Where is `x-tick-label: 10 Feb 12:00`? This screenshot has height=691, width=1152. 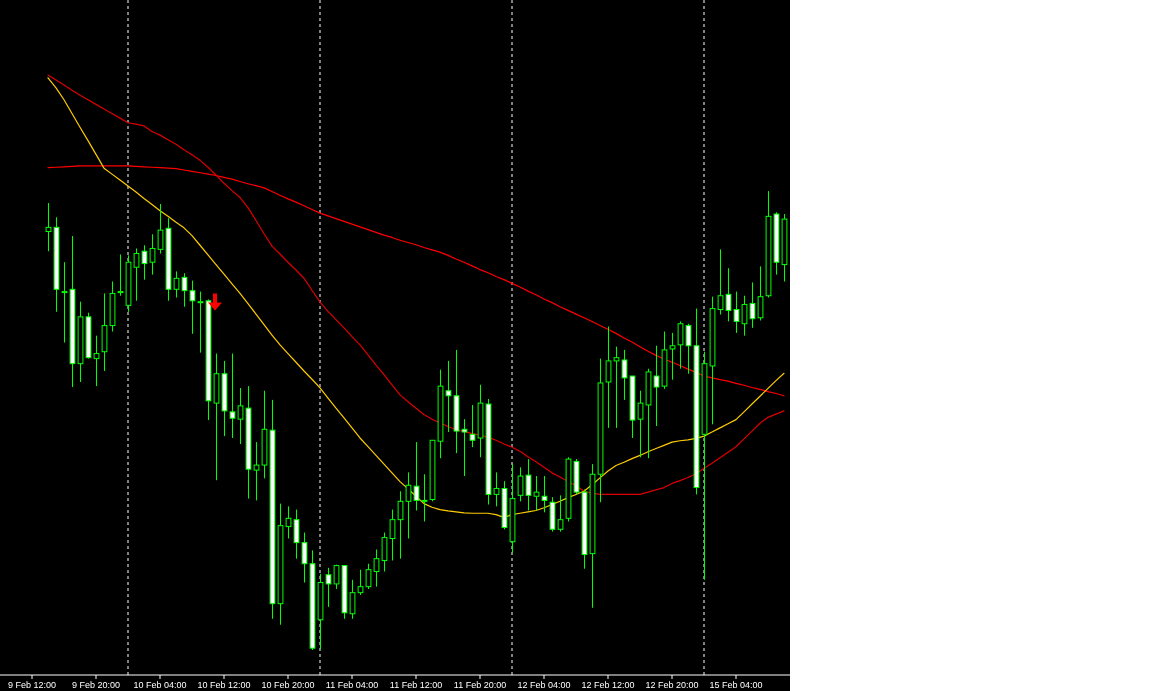
x-tick-label: 10 Feb 12:00 is located at coordinates (224, 685).